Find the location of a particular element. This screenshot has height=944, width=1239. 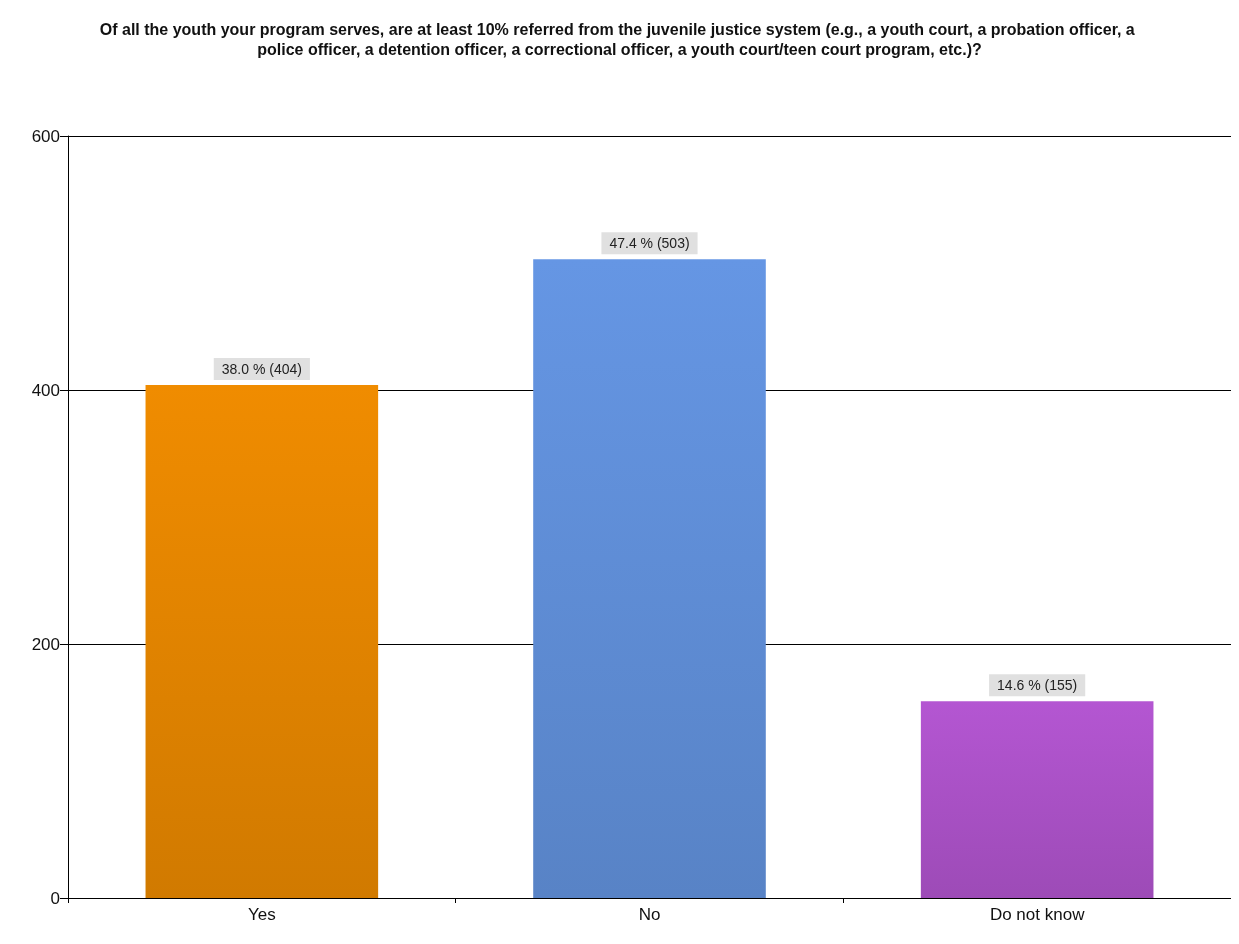

data-label: 47.4 % (503) is located at coordinates (649, 243).